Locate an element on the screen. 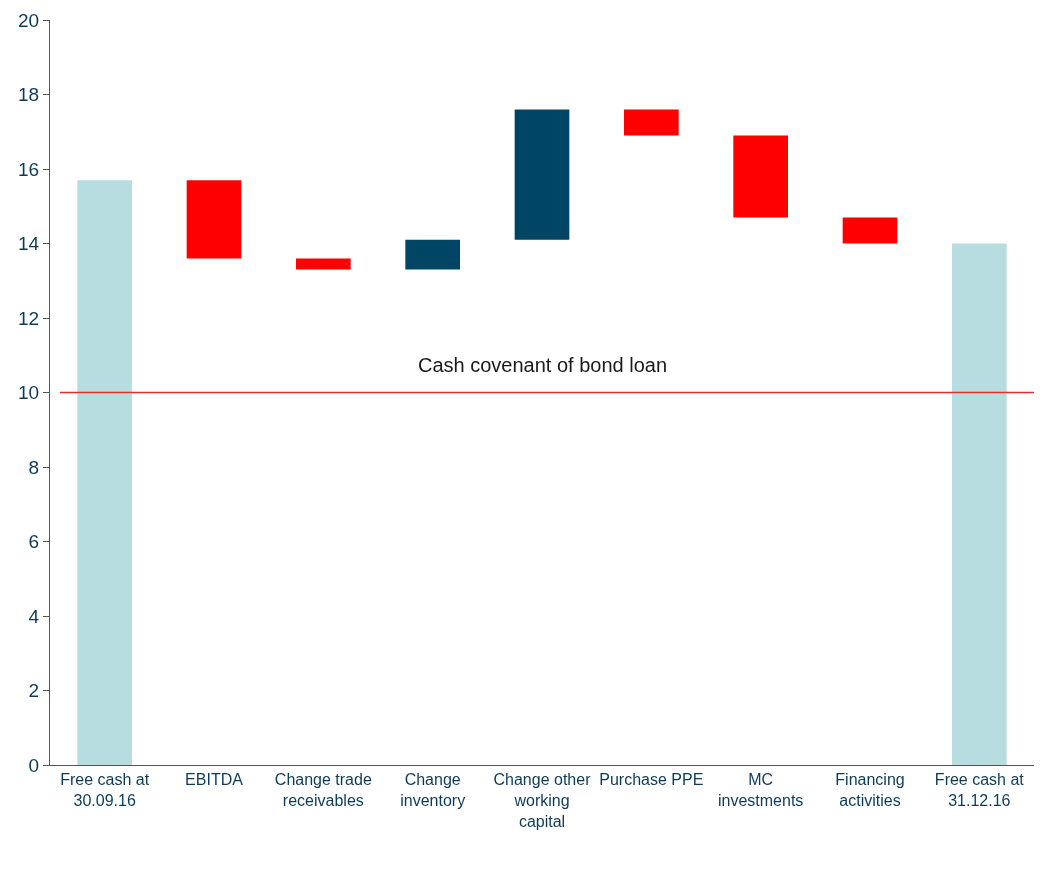 Image resolution: width=1044 pixels, height=885 pixels. y-tick-label: 20 is located at coordinates (29, 20).